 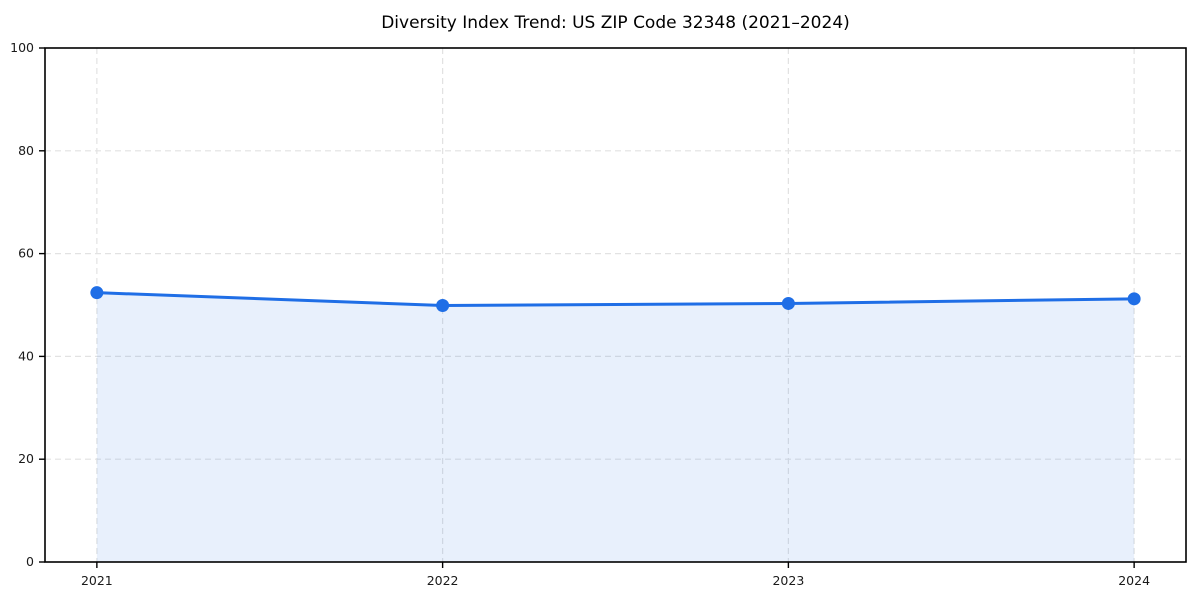 What do you see at coordinates (788, 580) in the screenshot?
I see `x-tick-label: 2023` at bounding box center [788, 580].